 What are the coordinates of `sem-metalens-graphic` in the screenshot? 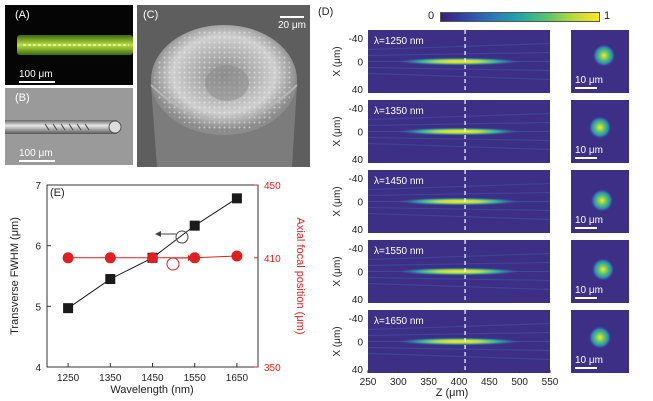 It's located at (223, 86).